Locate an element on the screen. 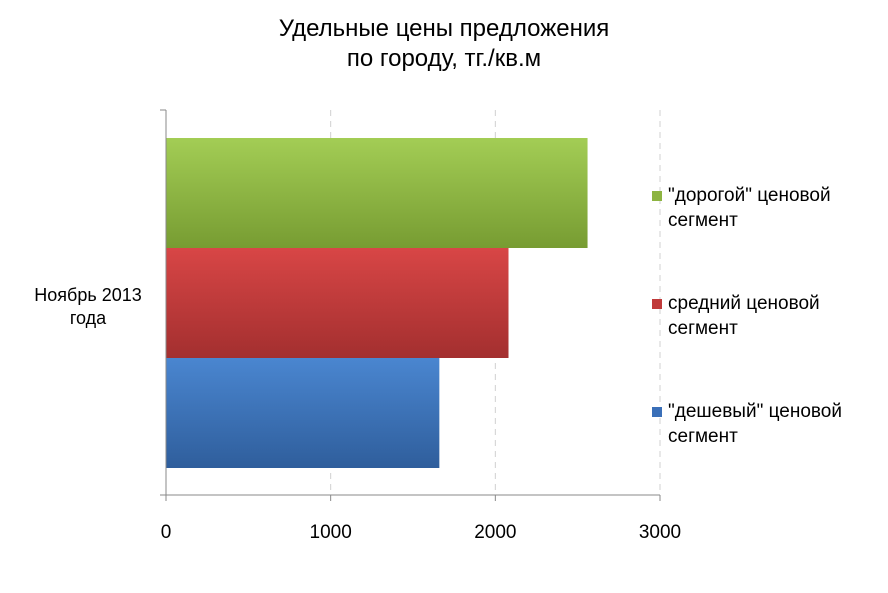 Image resolution: width=888 pixels, height=593 pixels. category-label-line-1: Ноябрь 2013 is located at coordinates (88, 295).